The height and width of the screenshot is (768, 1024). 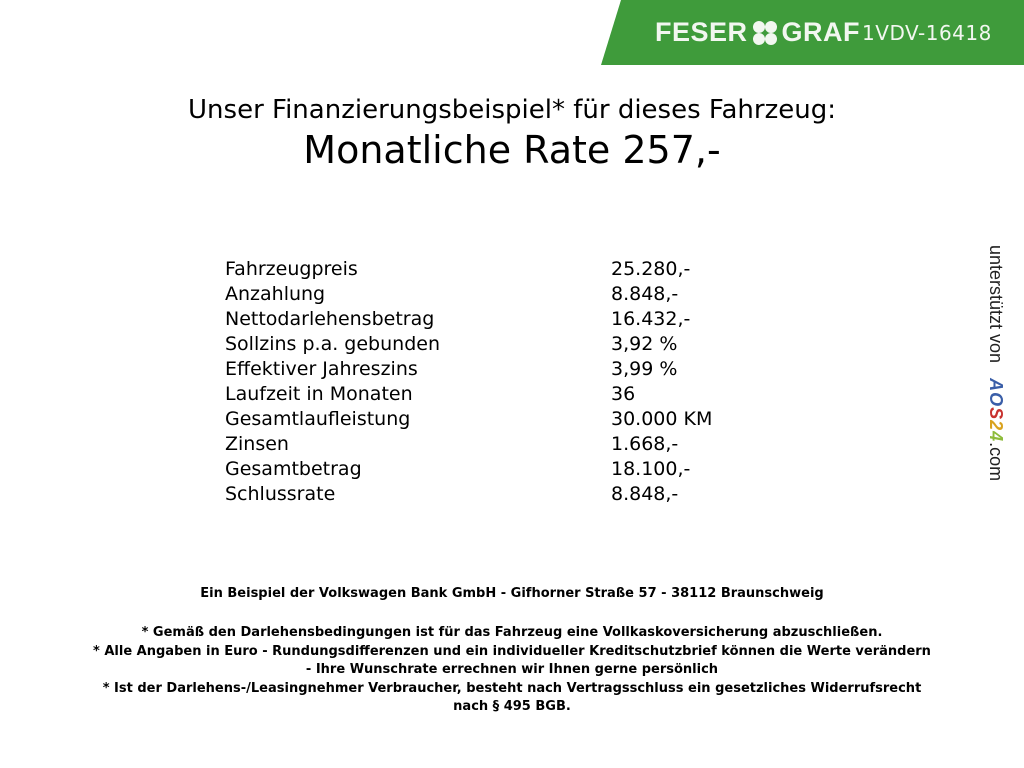 I want to click on table-row: Laufzeit in Monaten 36, so click(x=468, y=394).